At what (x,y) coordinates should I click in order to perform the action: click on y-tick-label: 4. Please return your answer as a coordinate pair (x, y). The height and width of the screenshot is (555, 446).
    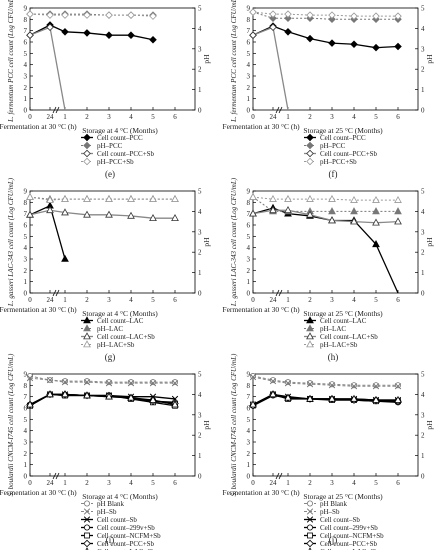
    Looking at the image, I should click on (249, 431).